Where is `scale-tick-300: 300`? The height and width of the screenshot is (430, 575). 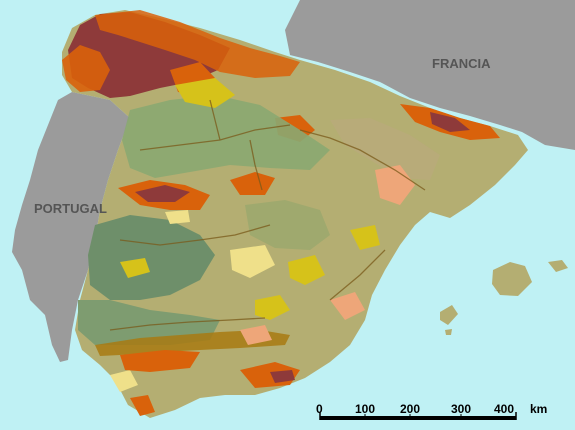 scale-tick-300: 300 is located at coordinates (461, 409).